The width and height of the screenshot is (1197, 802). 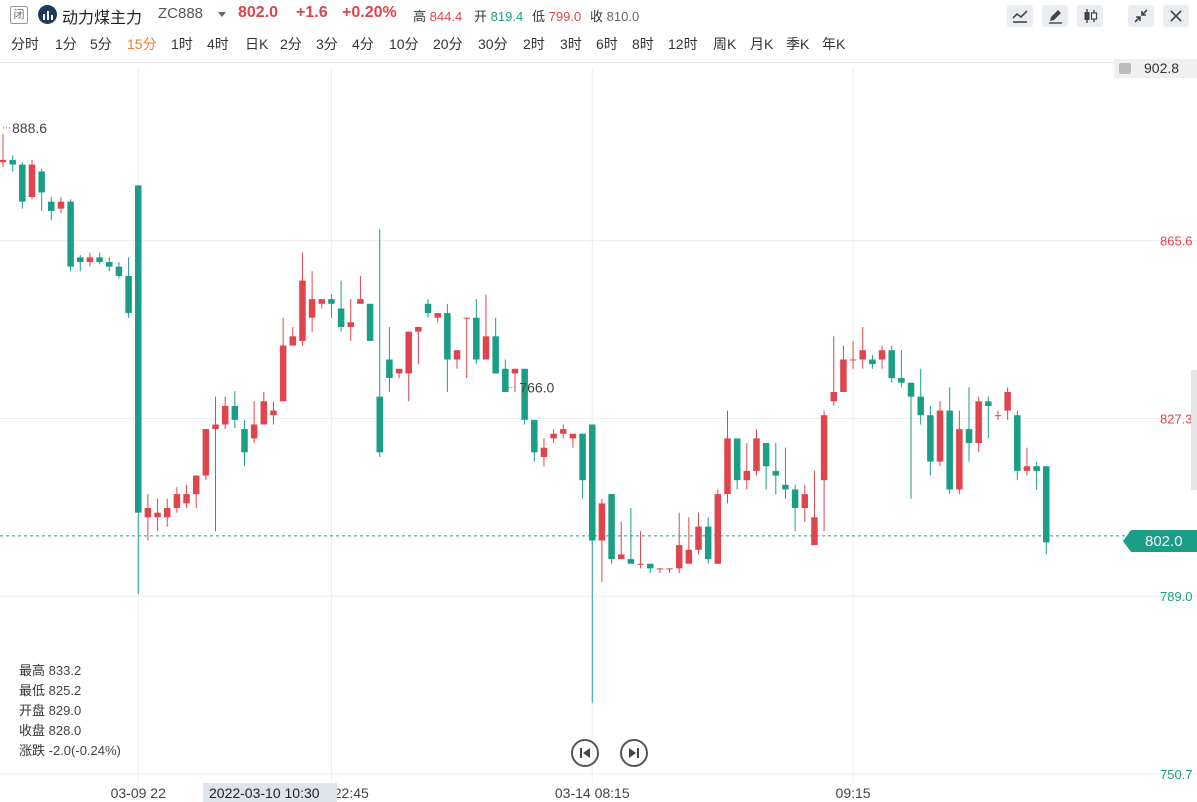 I want to click on lock-icon, so click(x=1125, y=68).